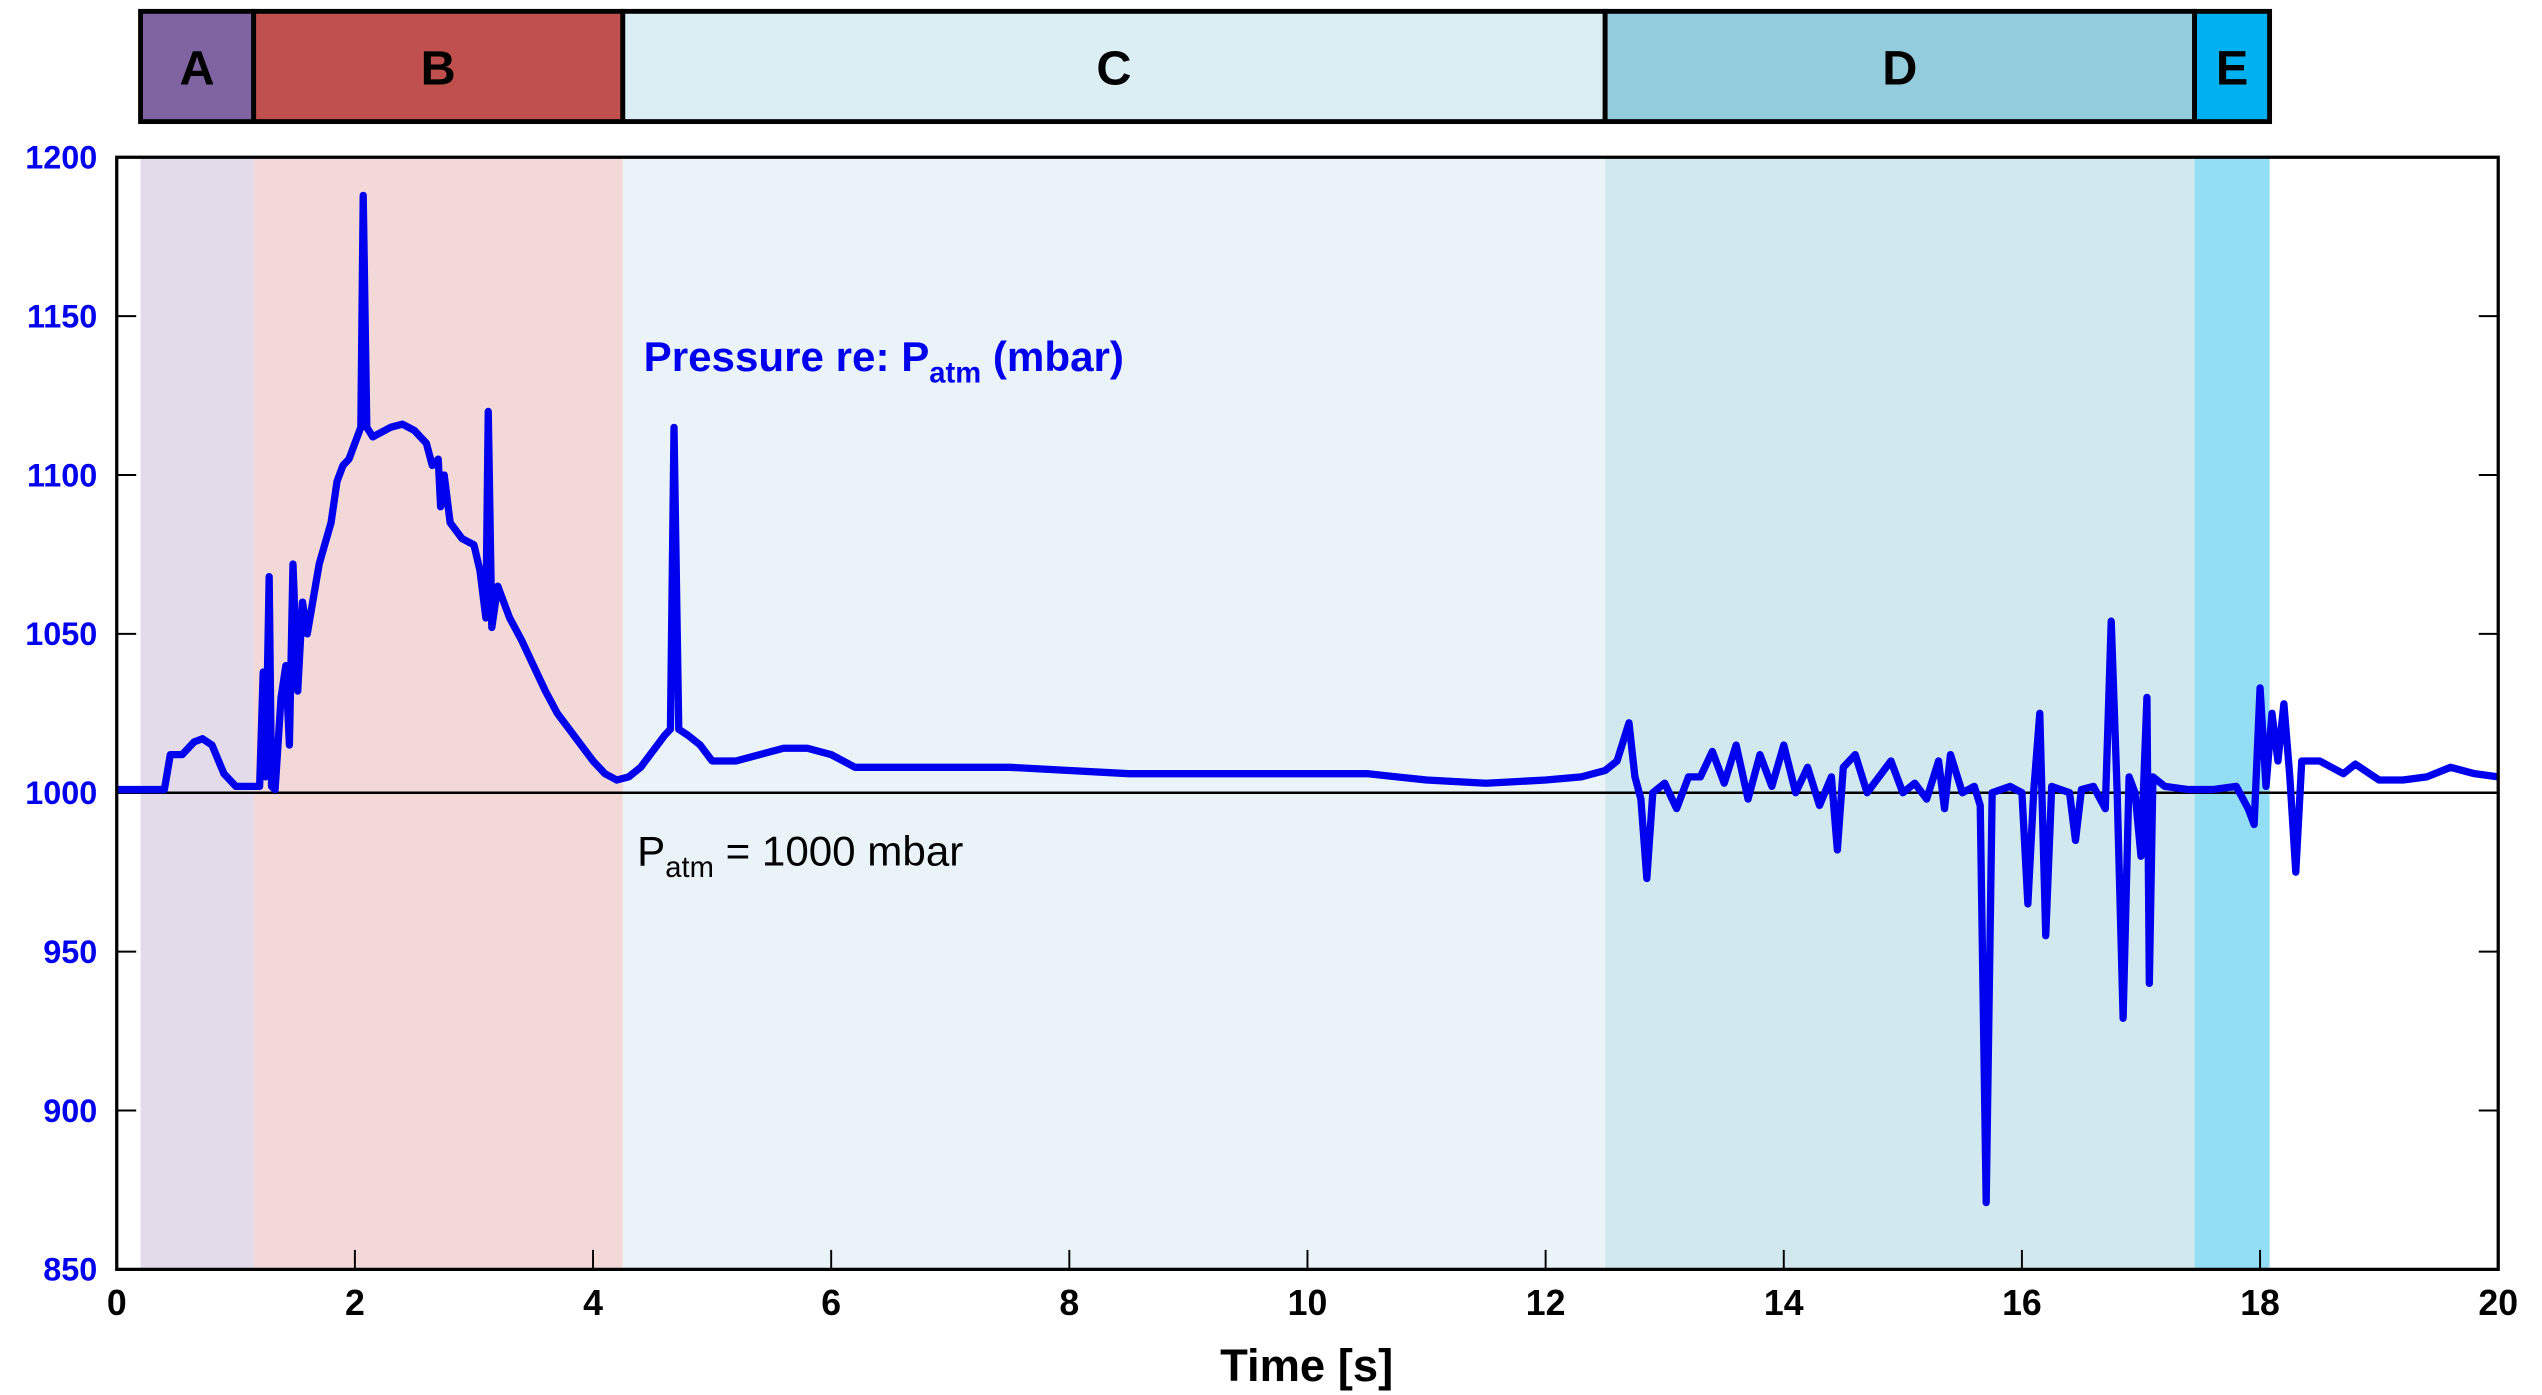  Describe the element at coordinates (117, 1303) in the screenshot. I see `x-tick-label: 0` at that location.